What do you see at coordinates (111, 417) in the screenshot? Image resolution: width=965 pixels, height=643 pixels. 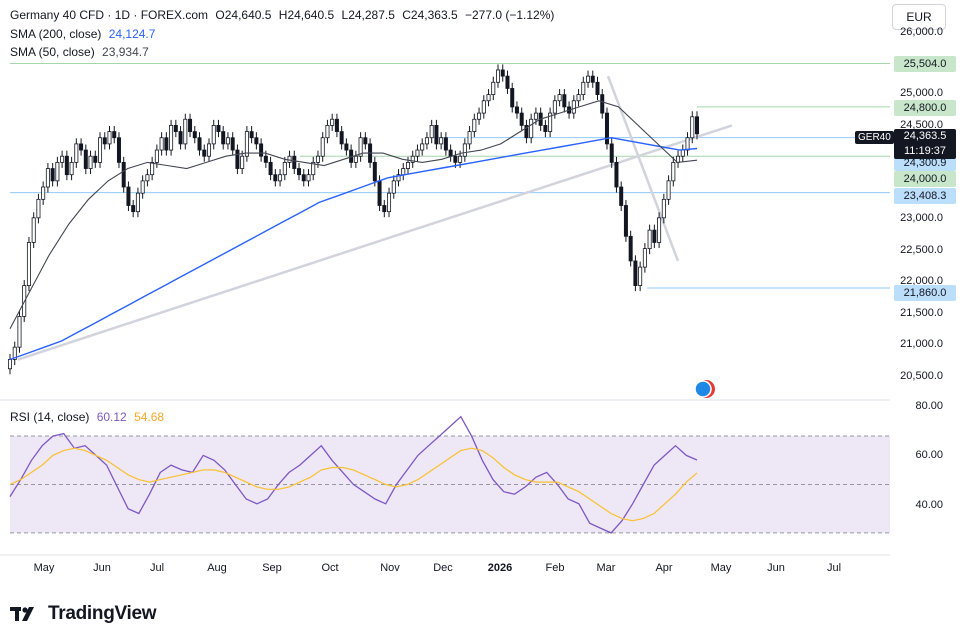 I see `rsi-value: 60.12` at bounding box center [111, 417].